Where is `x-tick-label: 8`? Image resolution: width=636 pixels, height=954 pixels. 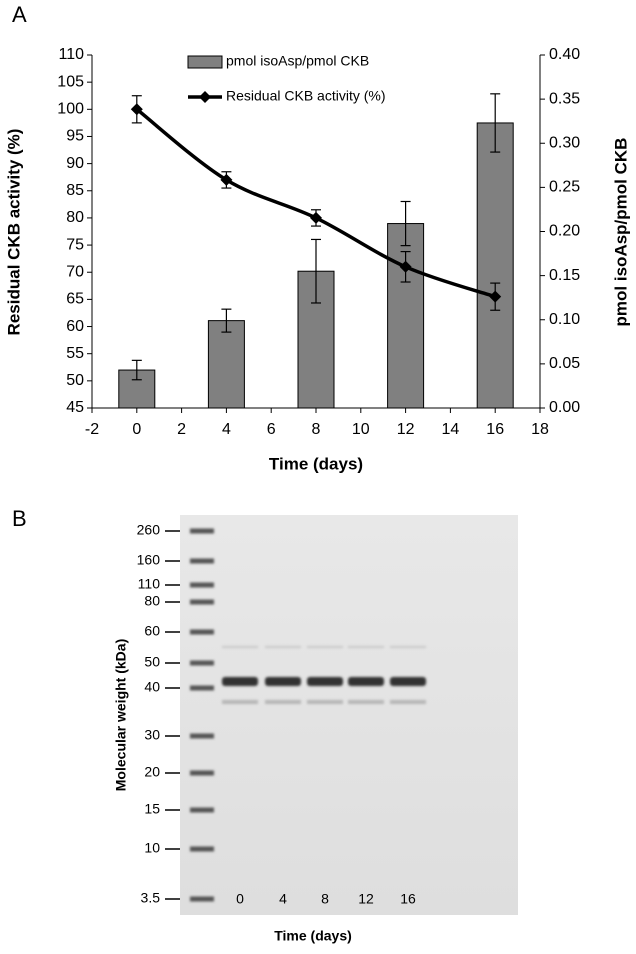 x-tick-label: 8 is located at coordinates (316, 429).